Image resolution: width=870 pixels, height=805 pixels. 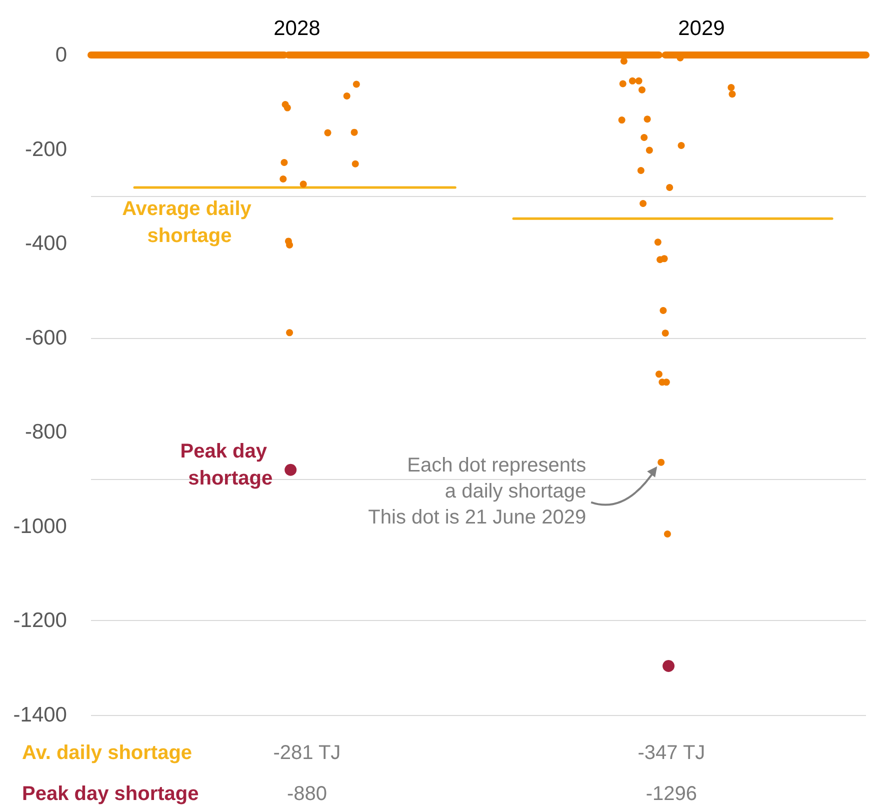 I want to click on y-tick-label: -1200, so click(x=40, y=620).